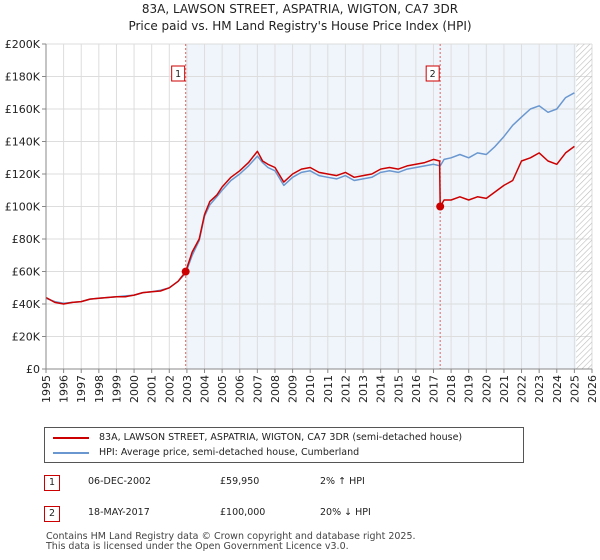  What do you see at coordinates (46, 389) in the screenshot?
I see `x-tick-label: 1995` at bounding box center [46, 389].